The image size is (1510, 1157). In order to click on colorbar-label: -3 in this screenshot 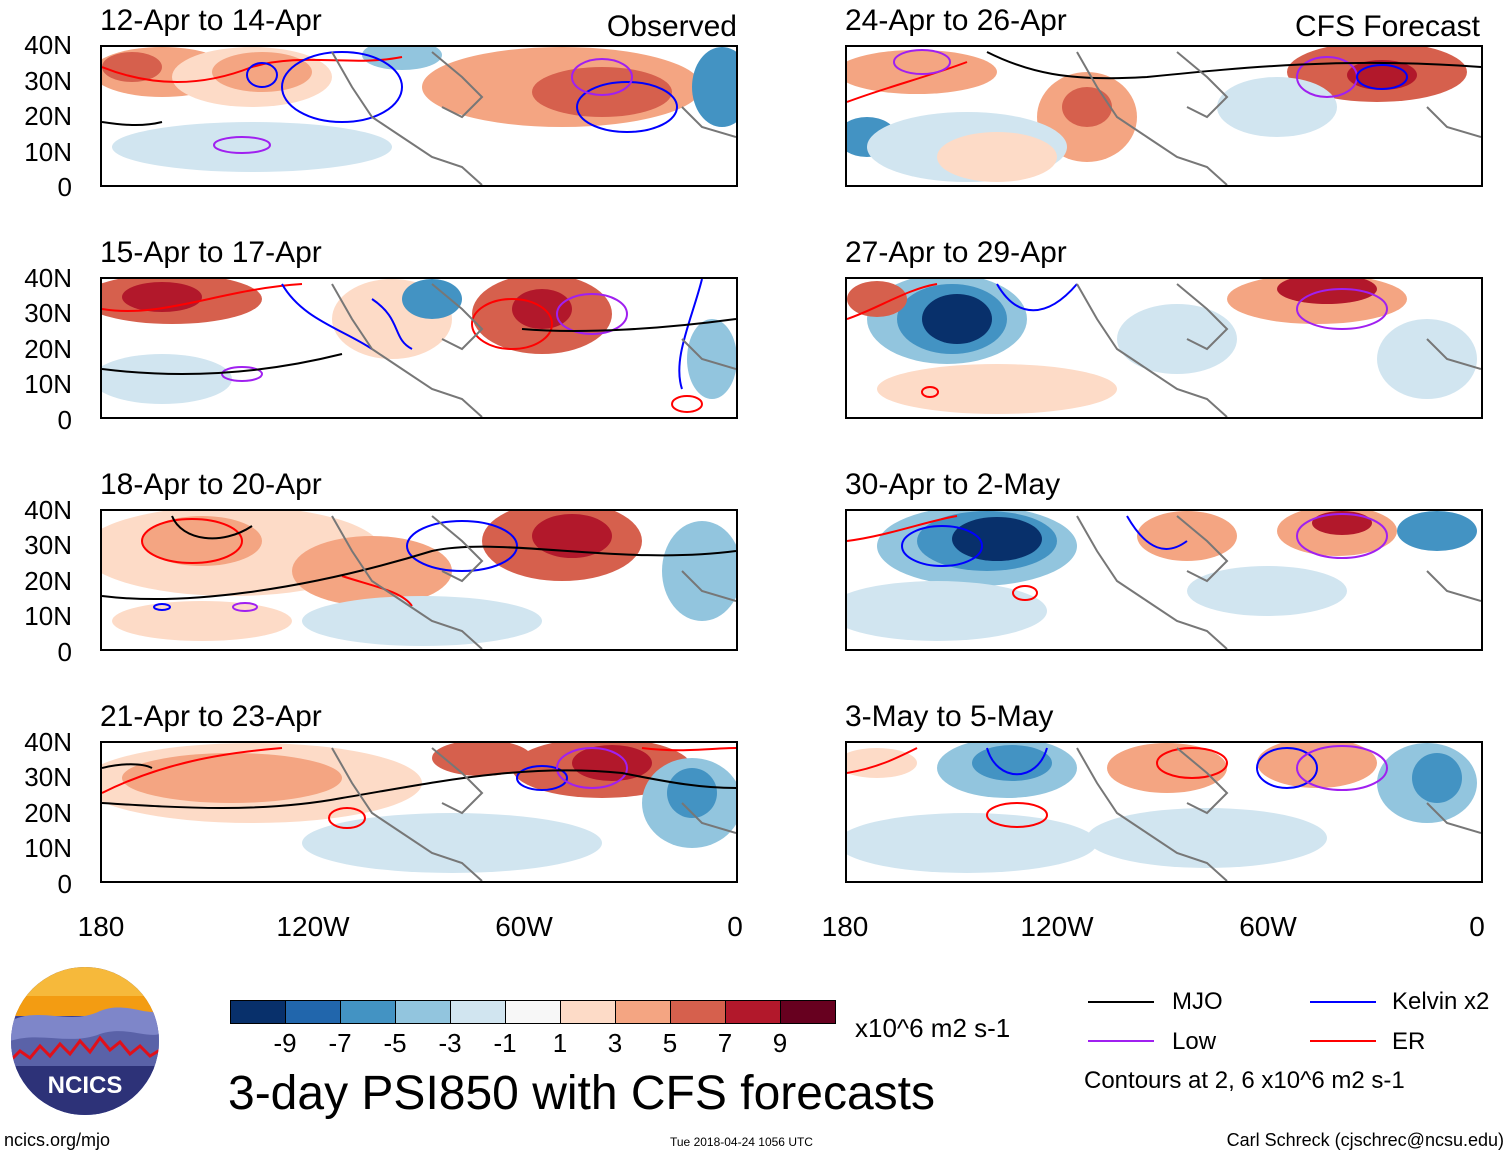, I will do `click(450, 1043)`.